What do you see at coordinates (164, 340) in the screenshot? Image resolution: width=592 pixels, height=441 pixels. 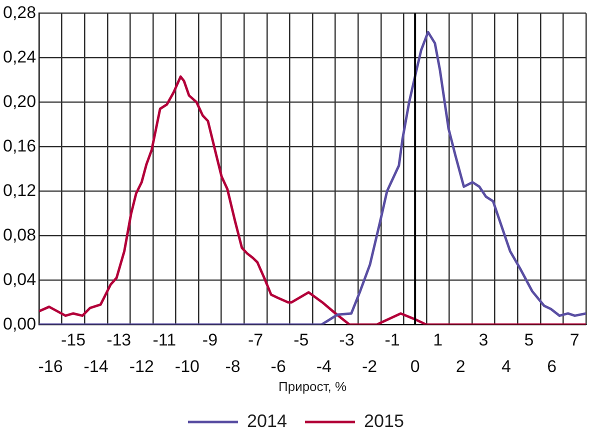 I see `x-tick-label: -11` at bounding box center [164, 340].